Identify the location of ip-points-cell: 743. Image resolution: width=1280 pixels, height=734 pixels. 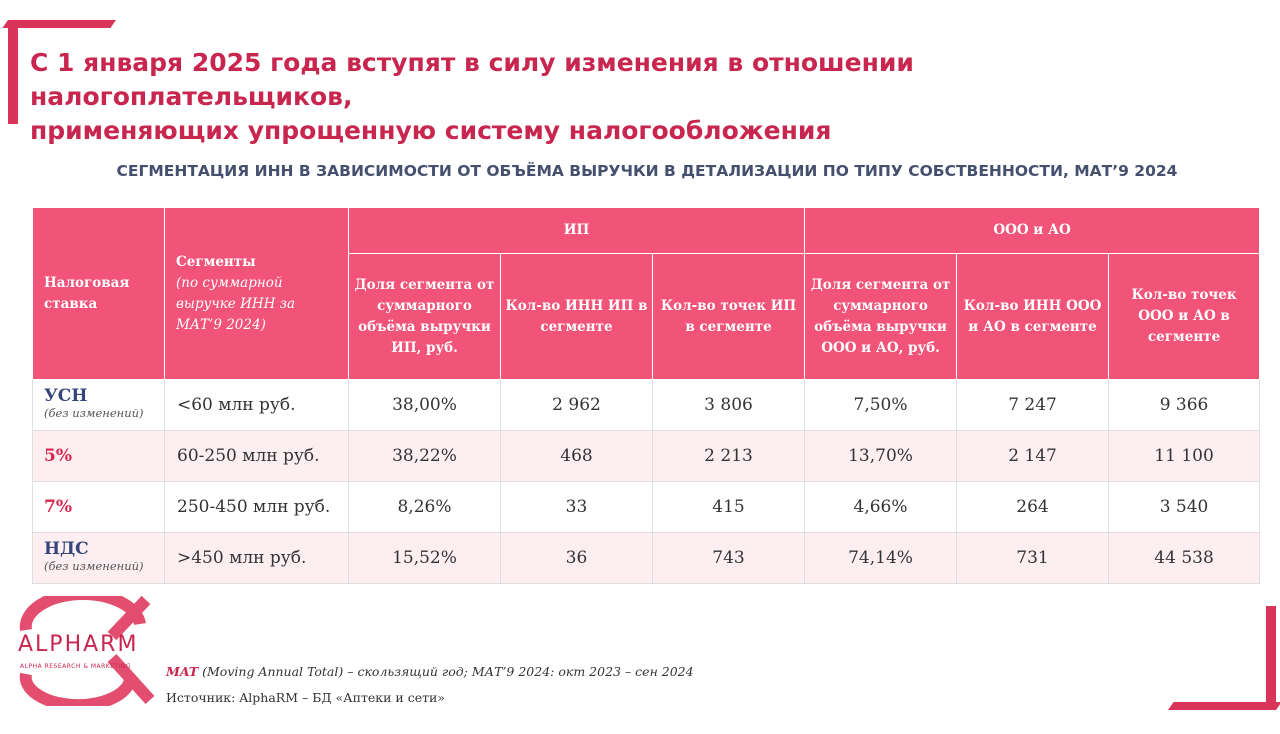
(728, 558).